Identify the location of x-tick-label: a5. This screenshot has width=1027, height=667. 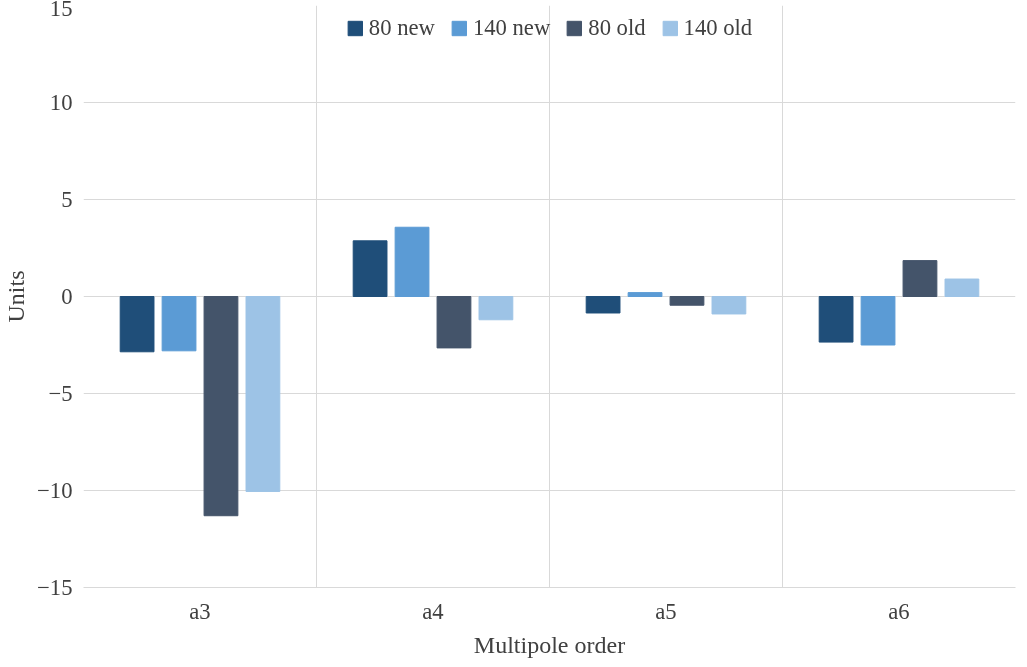
(666, 611).